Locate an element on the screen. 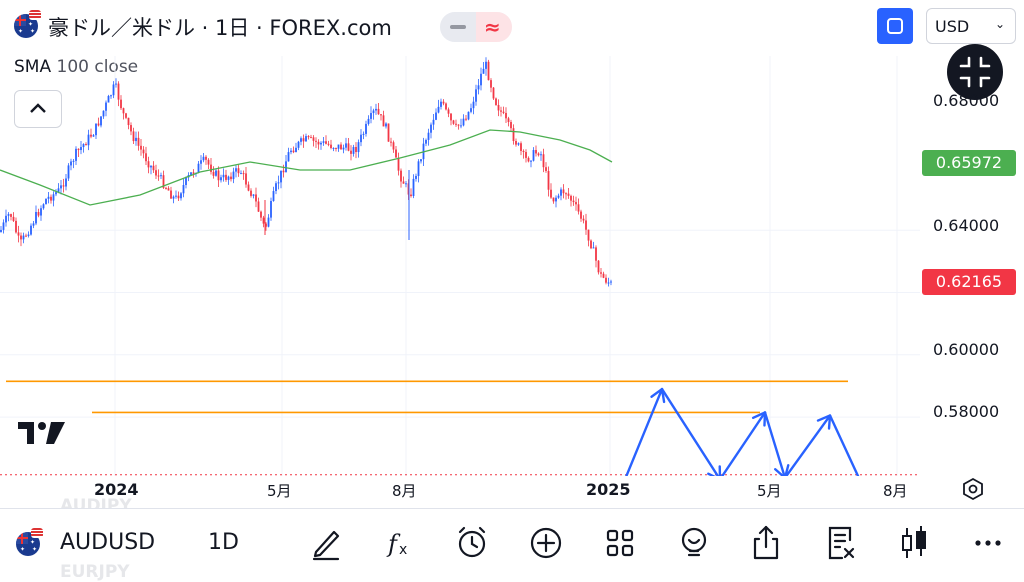 Image resolution: width=1024 pixels, height=582 pixels. square-icon is located at coordinates (895, 26).